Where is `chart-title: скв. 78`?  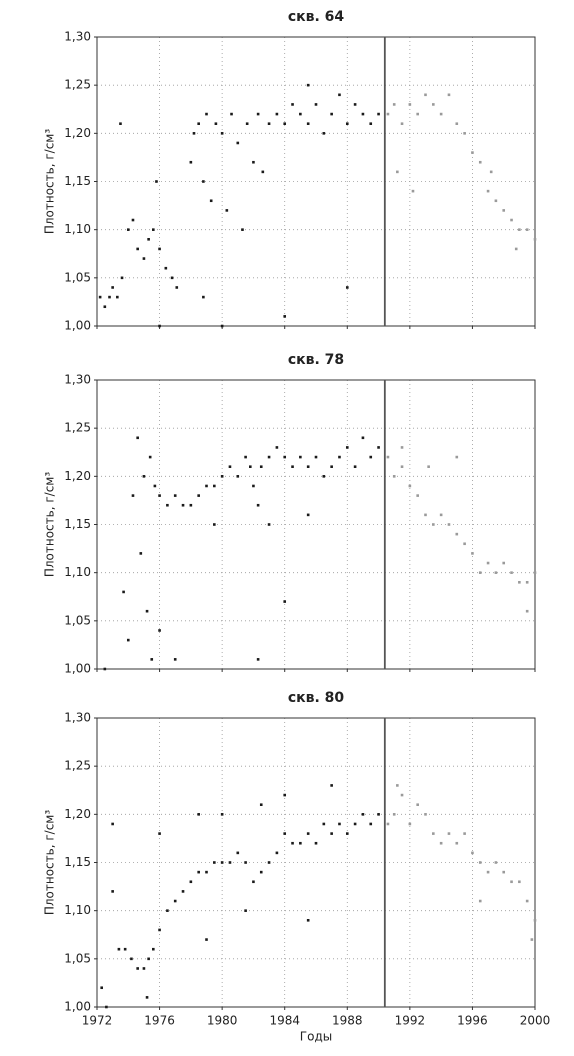
chart-title: скв. 78 is located at coordinates (316, 360).